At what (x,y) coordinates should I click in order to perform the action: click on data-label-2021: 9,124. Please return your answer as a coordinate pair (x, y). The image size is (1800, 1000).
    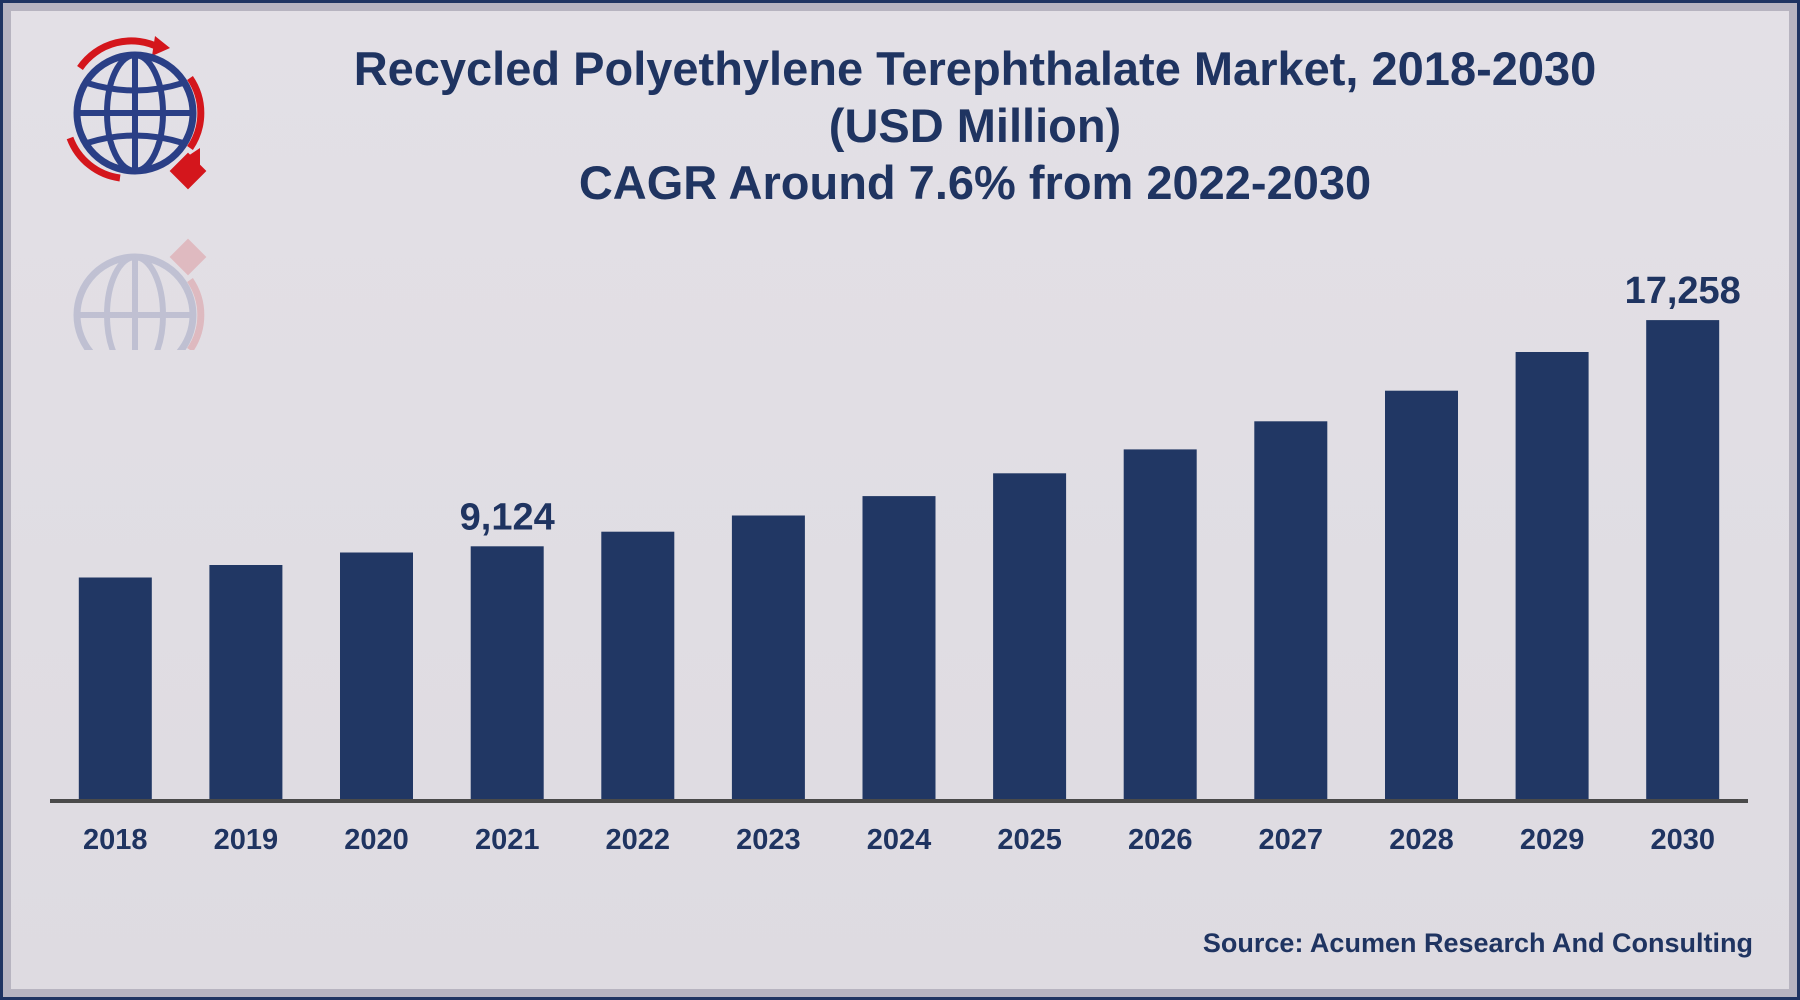
    Looking at the image, I should click on (507, 517).